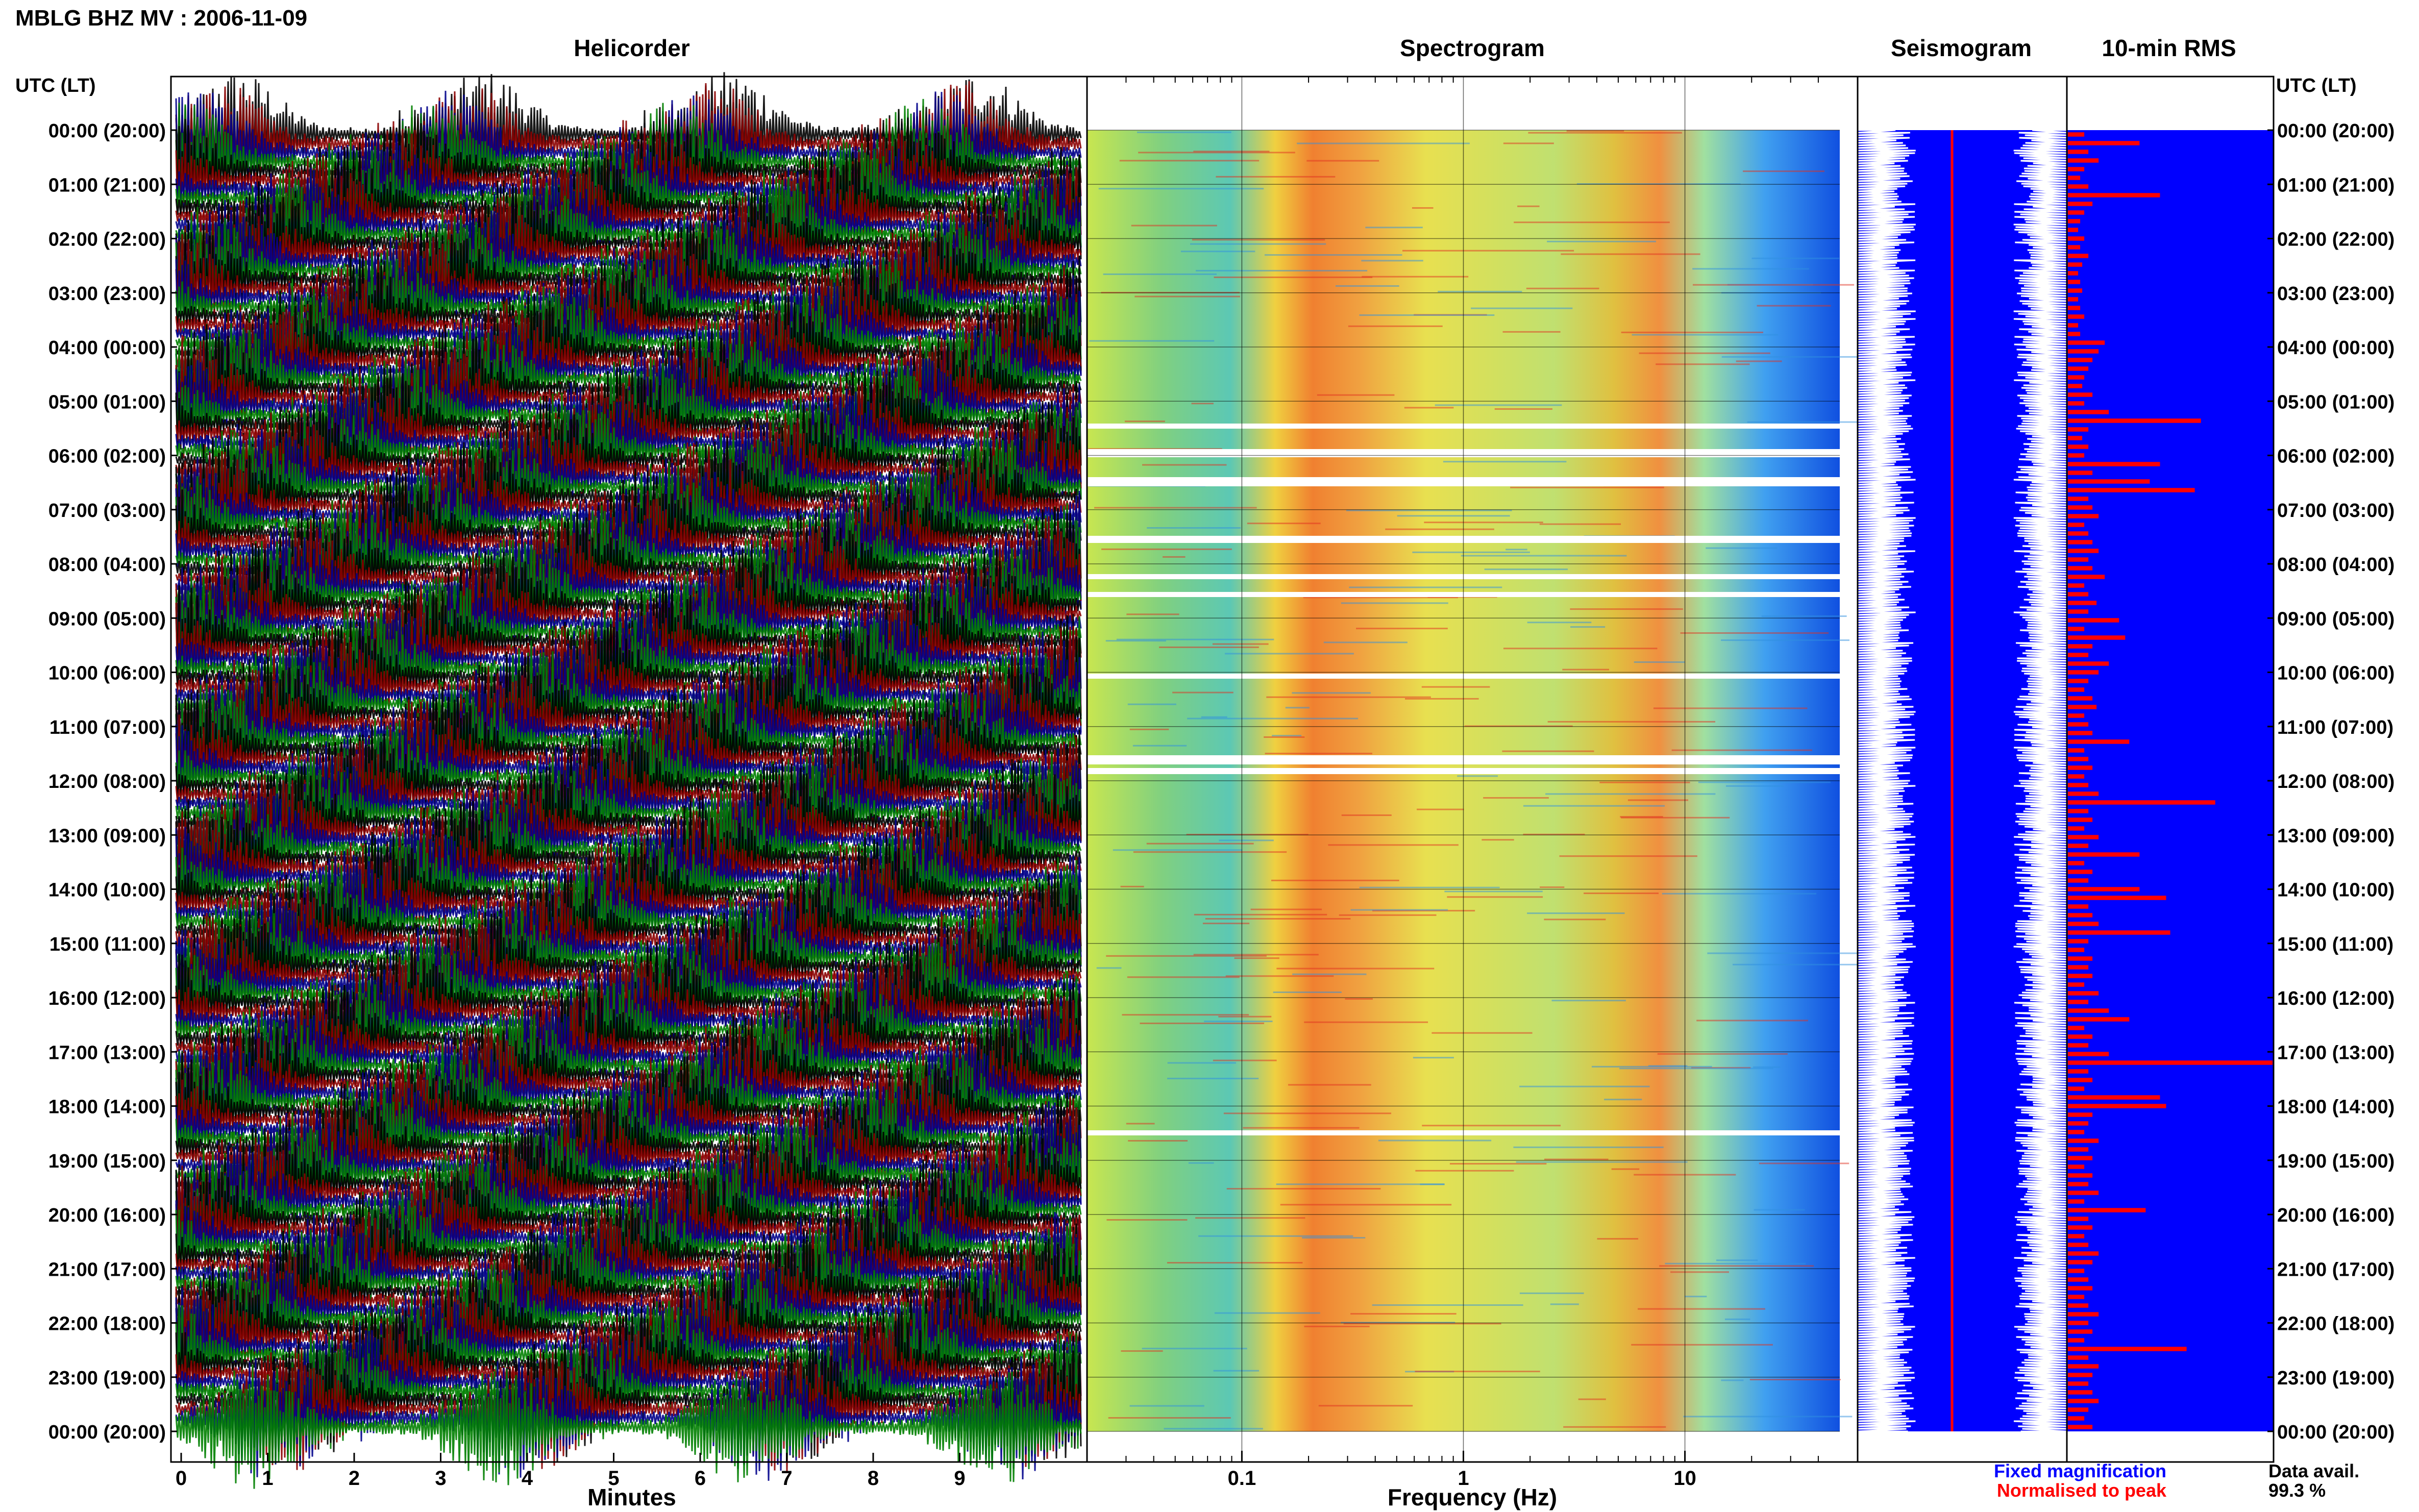 The image size is (2419, 1512). I want to click on time-label-left: 18:00 (14:00), so click(107, 1107).